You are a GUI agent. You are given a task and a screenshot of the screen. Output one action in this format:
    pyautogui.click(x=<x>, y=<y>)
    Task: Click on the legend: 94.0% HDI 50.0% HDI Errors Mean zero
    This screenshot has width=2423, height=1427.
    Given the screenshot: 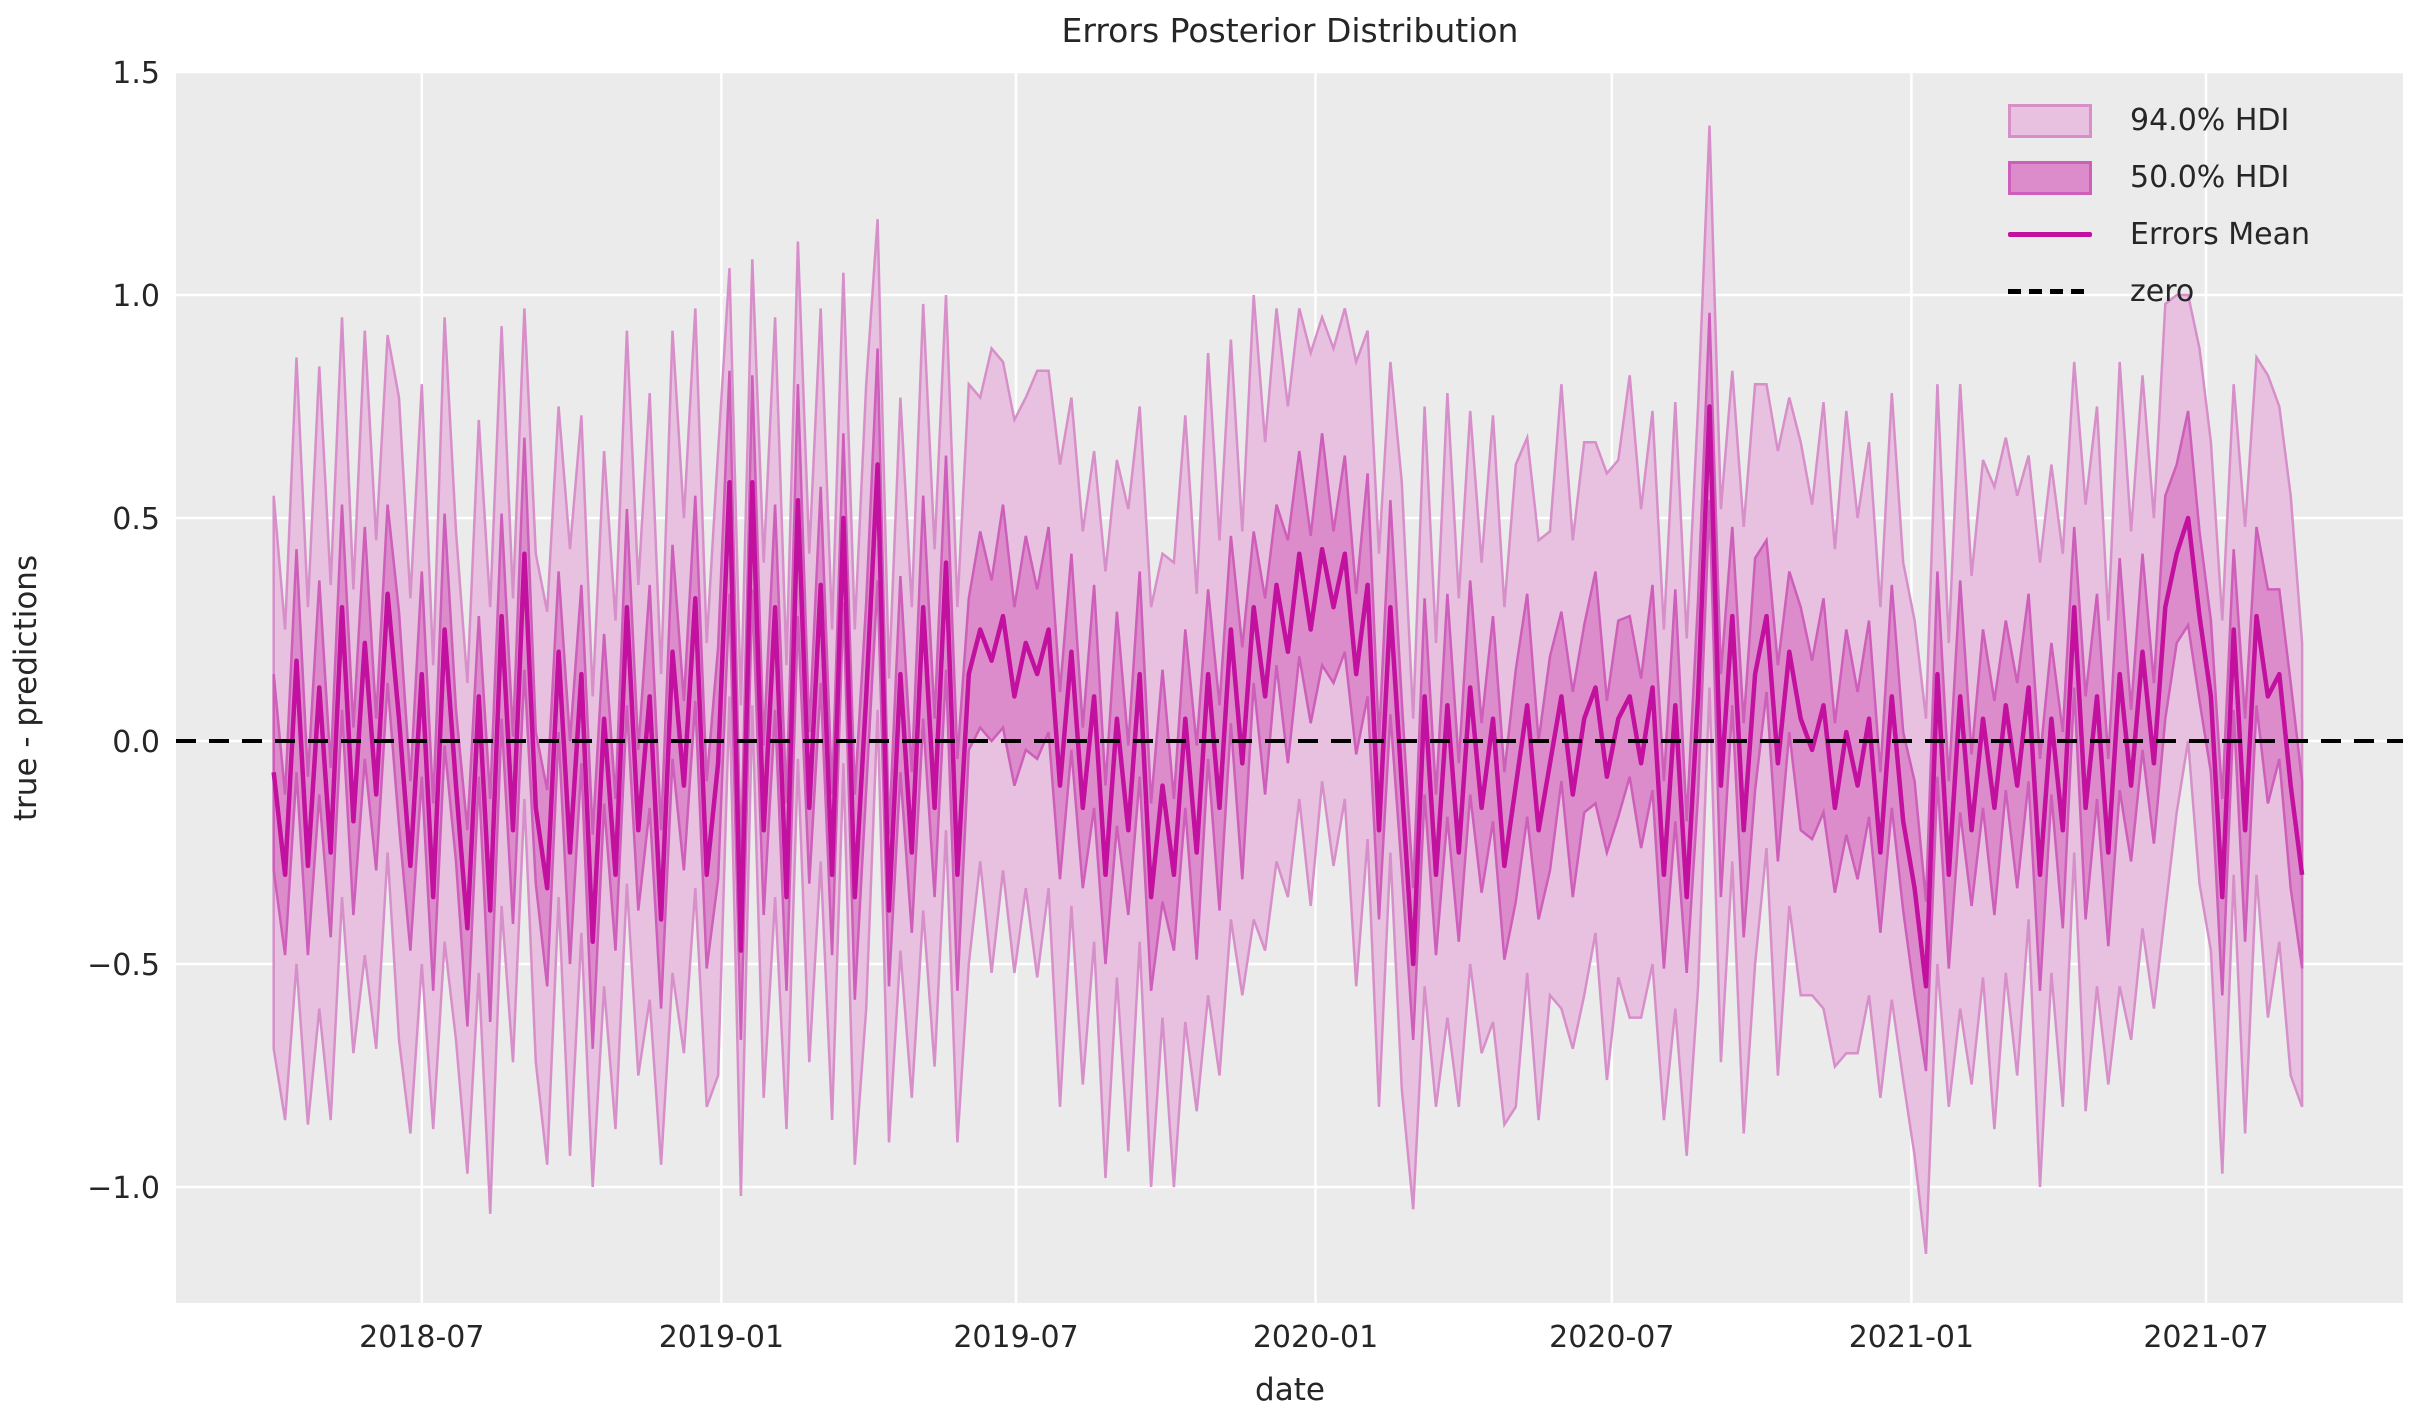 What is the action you would take?
    pyautogui.click(x=2159, y=206)
    